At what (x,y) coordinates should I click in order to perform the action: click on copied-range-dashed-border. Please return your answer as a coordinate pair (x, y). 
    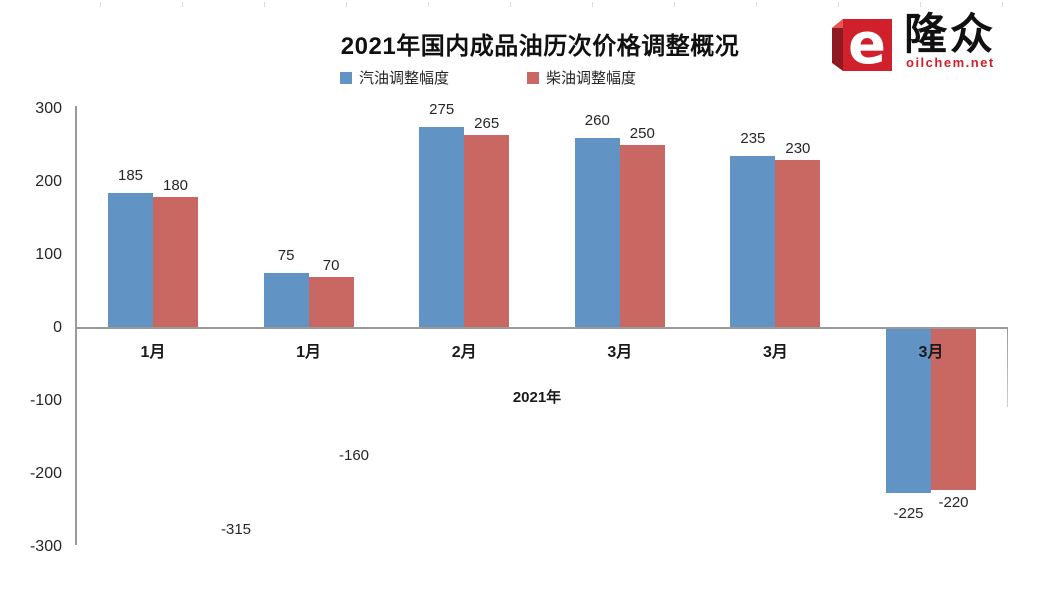
    Looking at the image, I should click on (535, 4).